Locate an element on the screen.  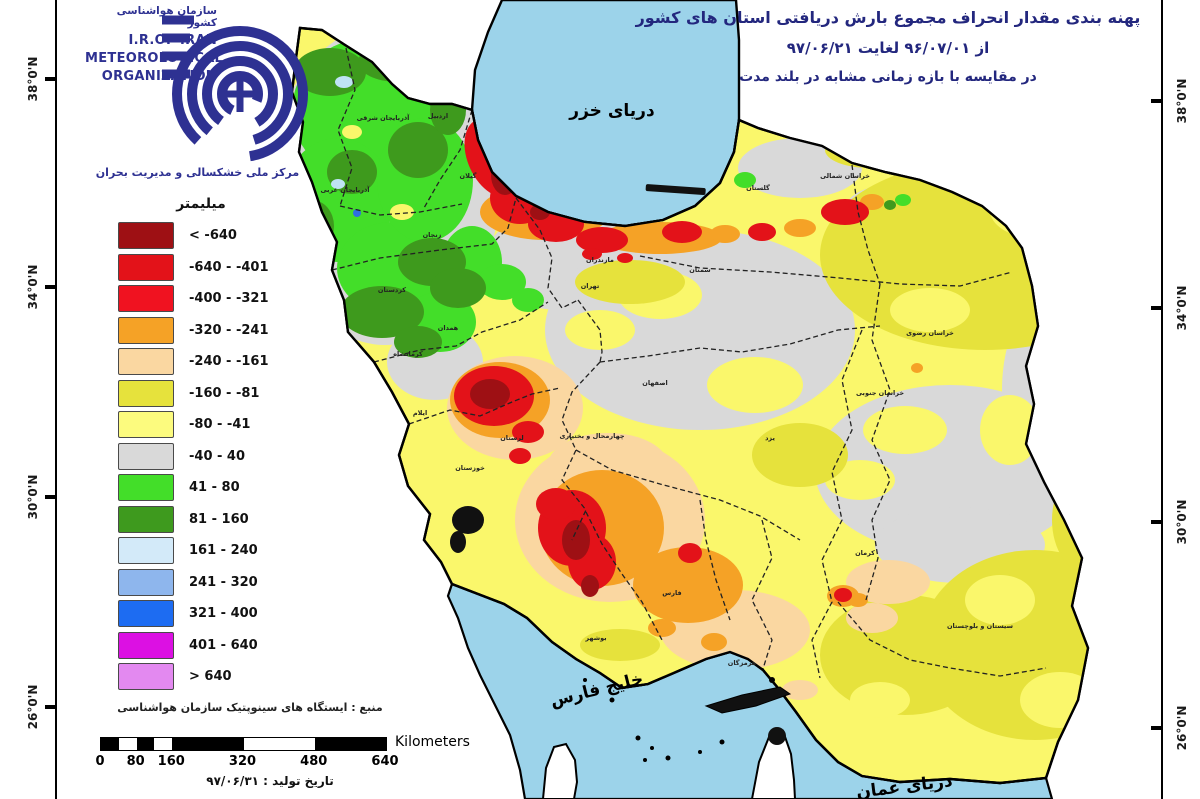
legend-item: 401 - 640 is located at coordinates (218, 645).